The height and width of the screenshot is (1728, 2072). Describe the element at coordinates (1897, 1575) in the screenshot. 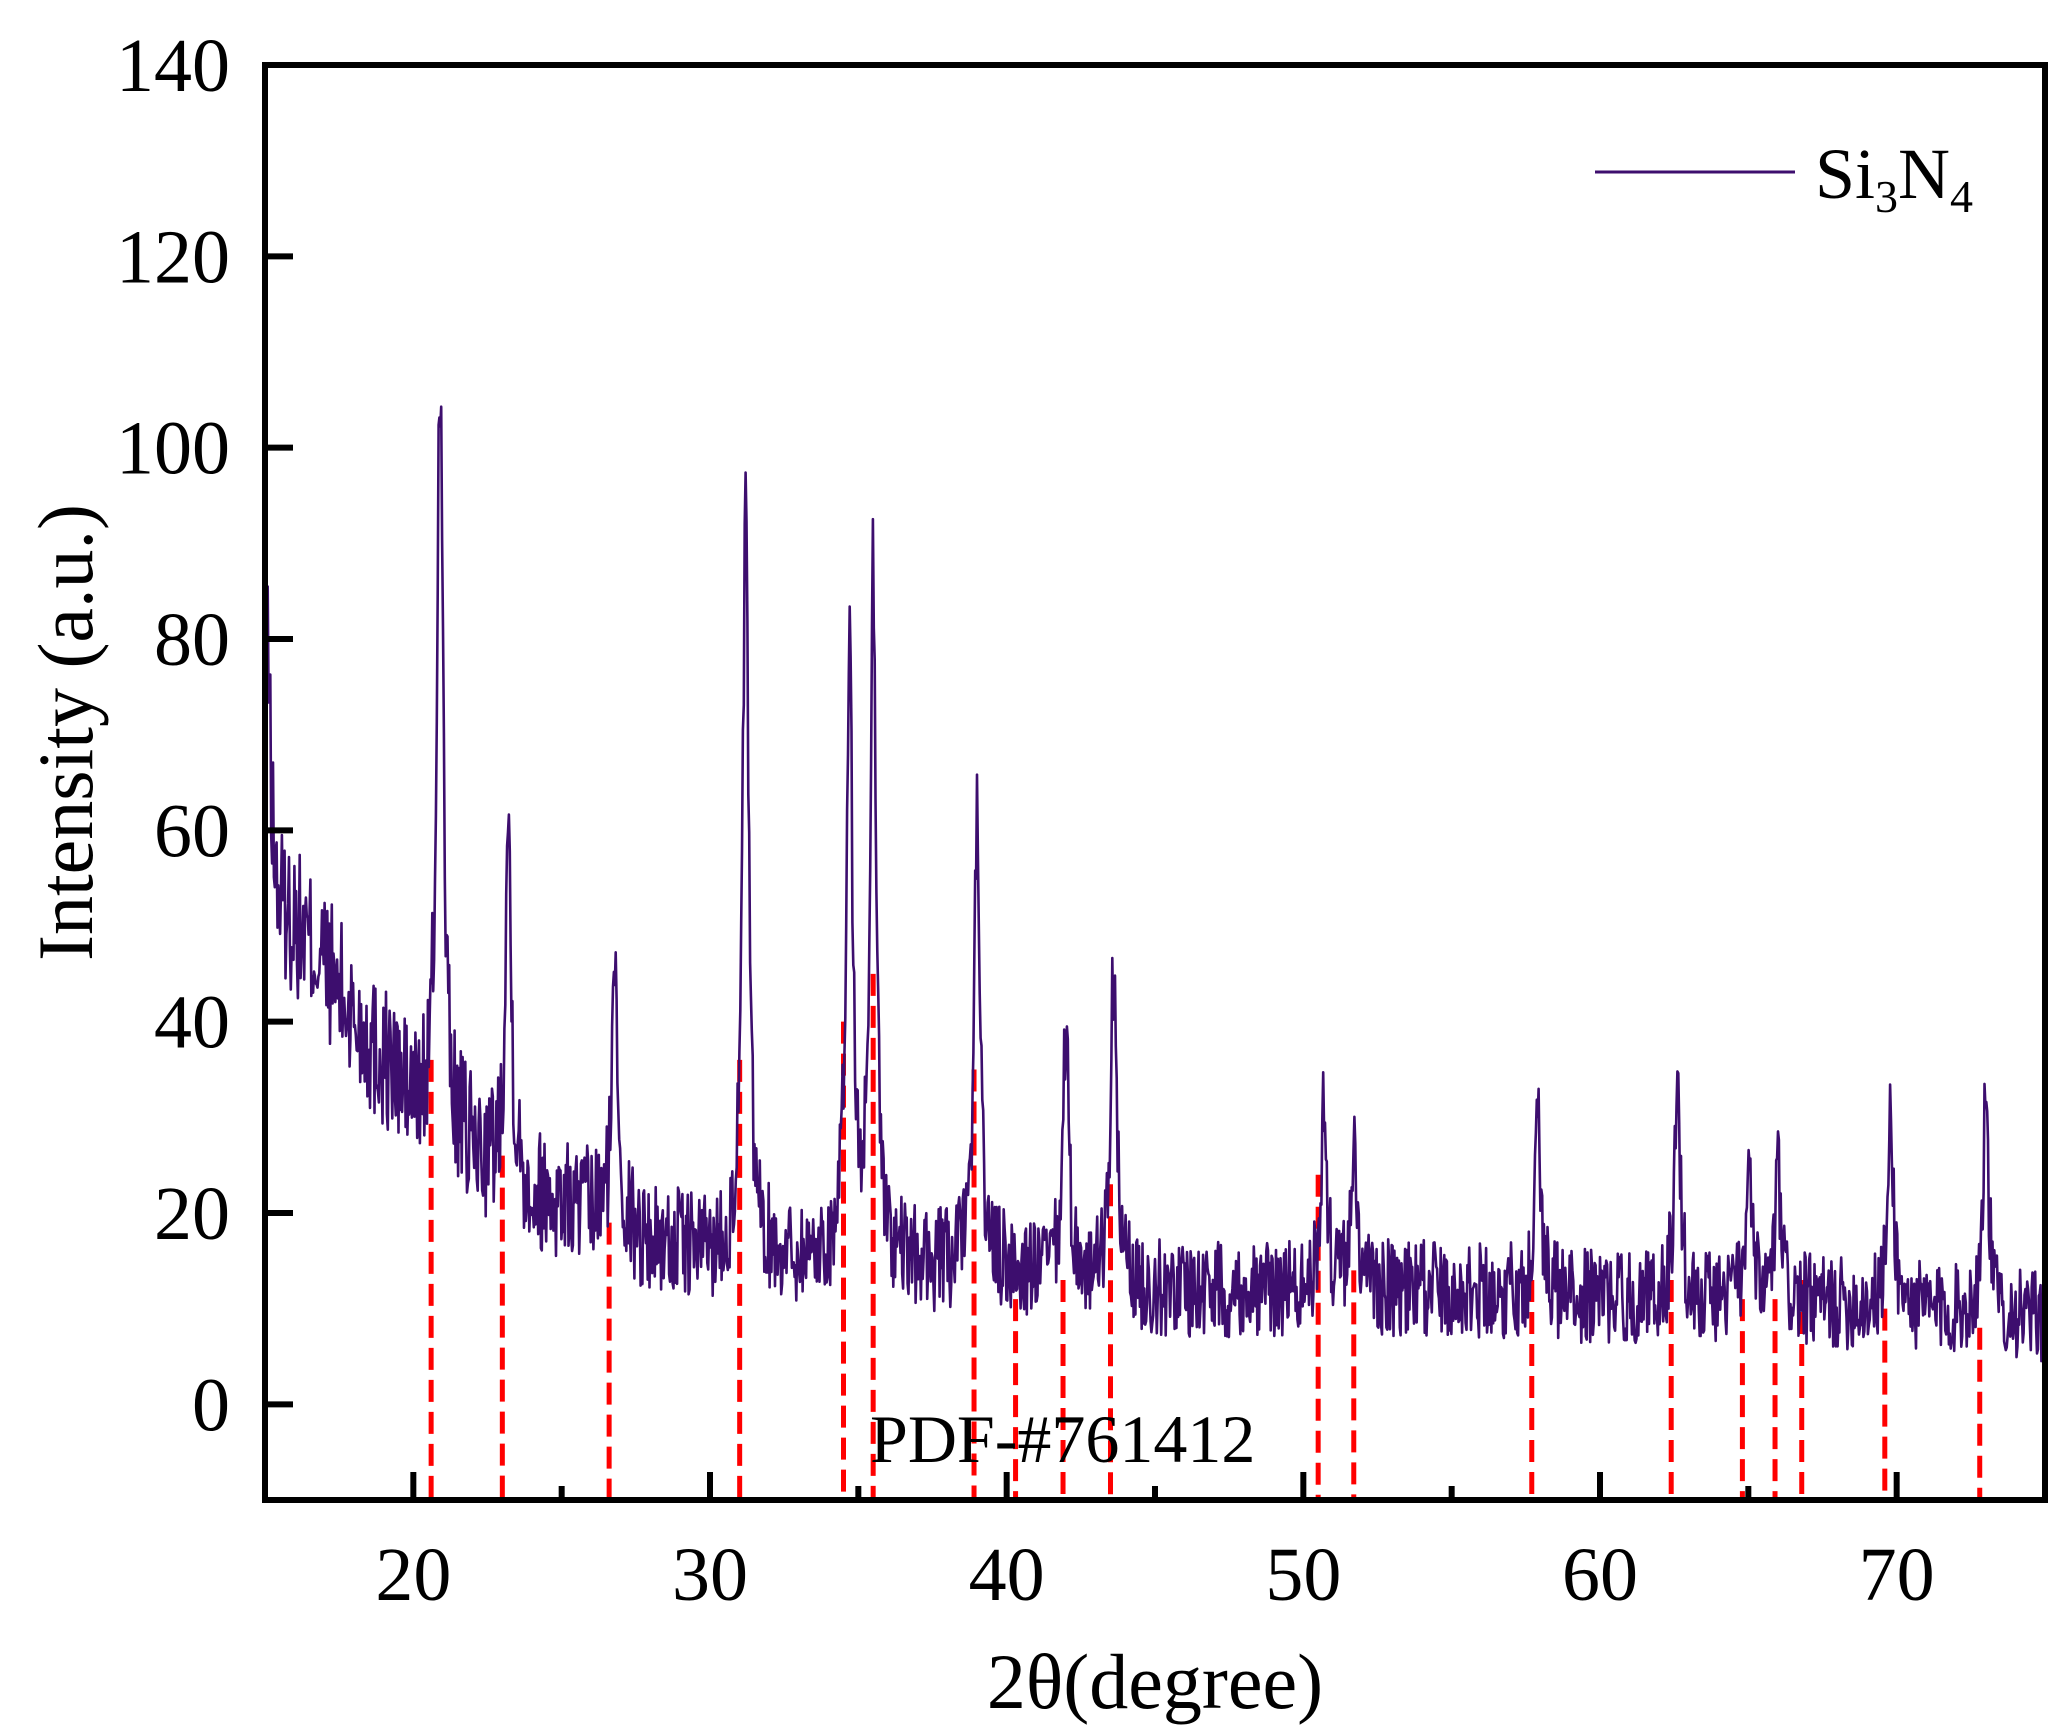

I see `x-tick-label-70: 70` at that location.